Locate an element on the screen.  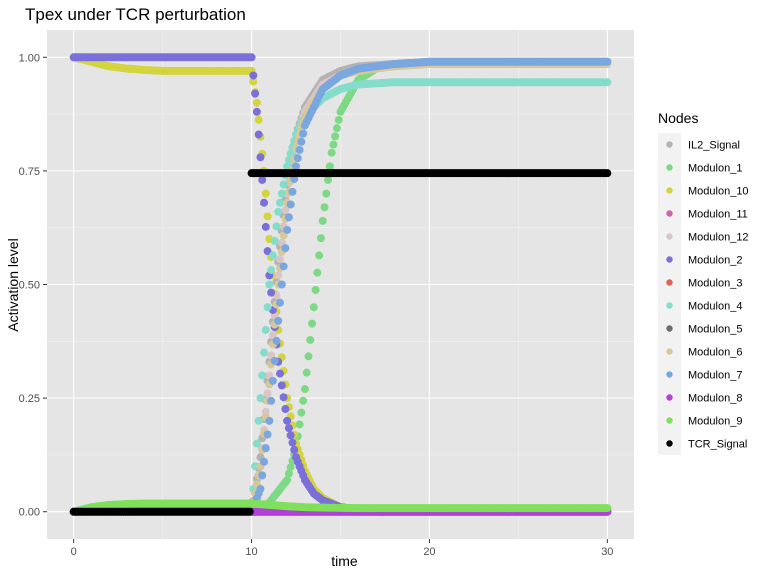
y-tick-label: 0.25 is located at coordinates (29, 399).